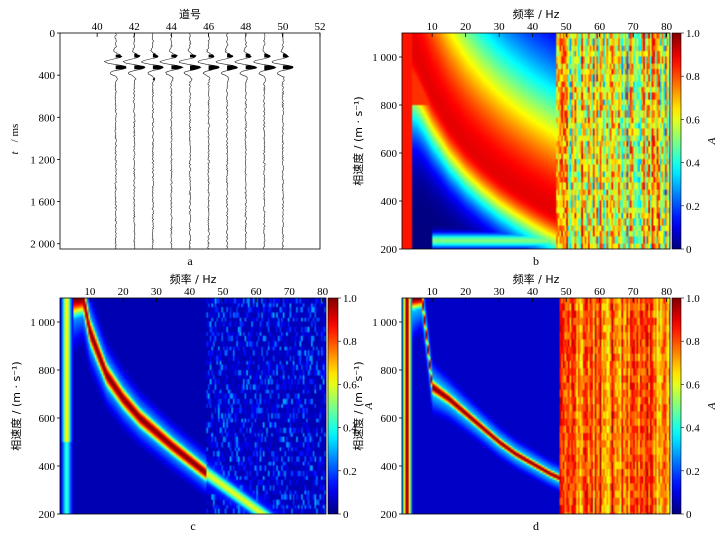  I want to click on y-axis: 0 400 800 1 200 1 600 2 000 t / ms, so click(34, 139).